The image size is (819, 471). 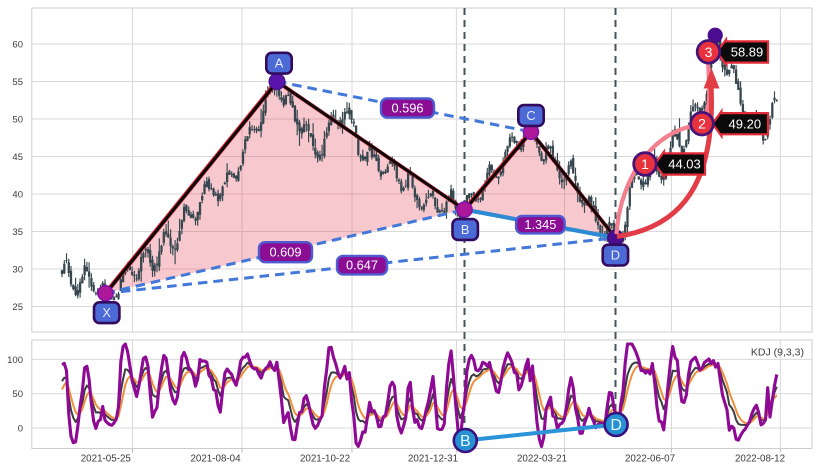 What do you see at coordinates (777, 353) in the screenshot?
I see `svg-text: KDJ (9,3,3)` at bounding box center [777, 353].